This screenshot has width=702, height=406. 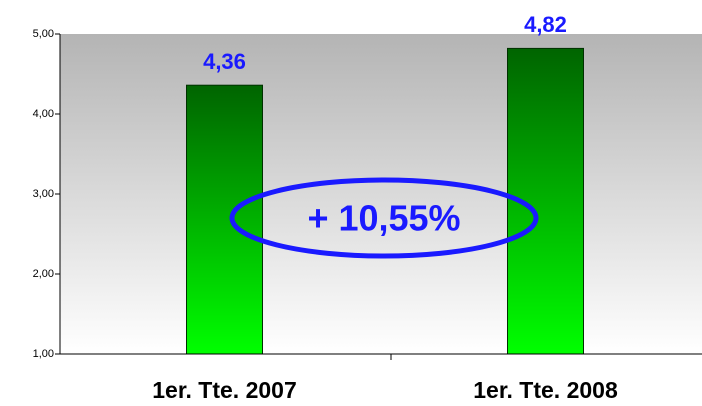 I want to click on y-tick-label: 1,00, so click(x=43, y=354).